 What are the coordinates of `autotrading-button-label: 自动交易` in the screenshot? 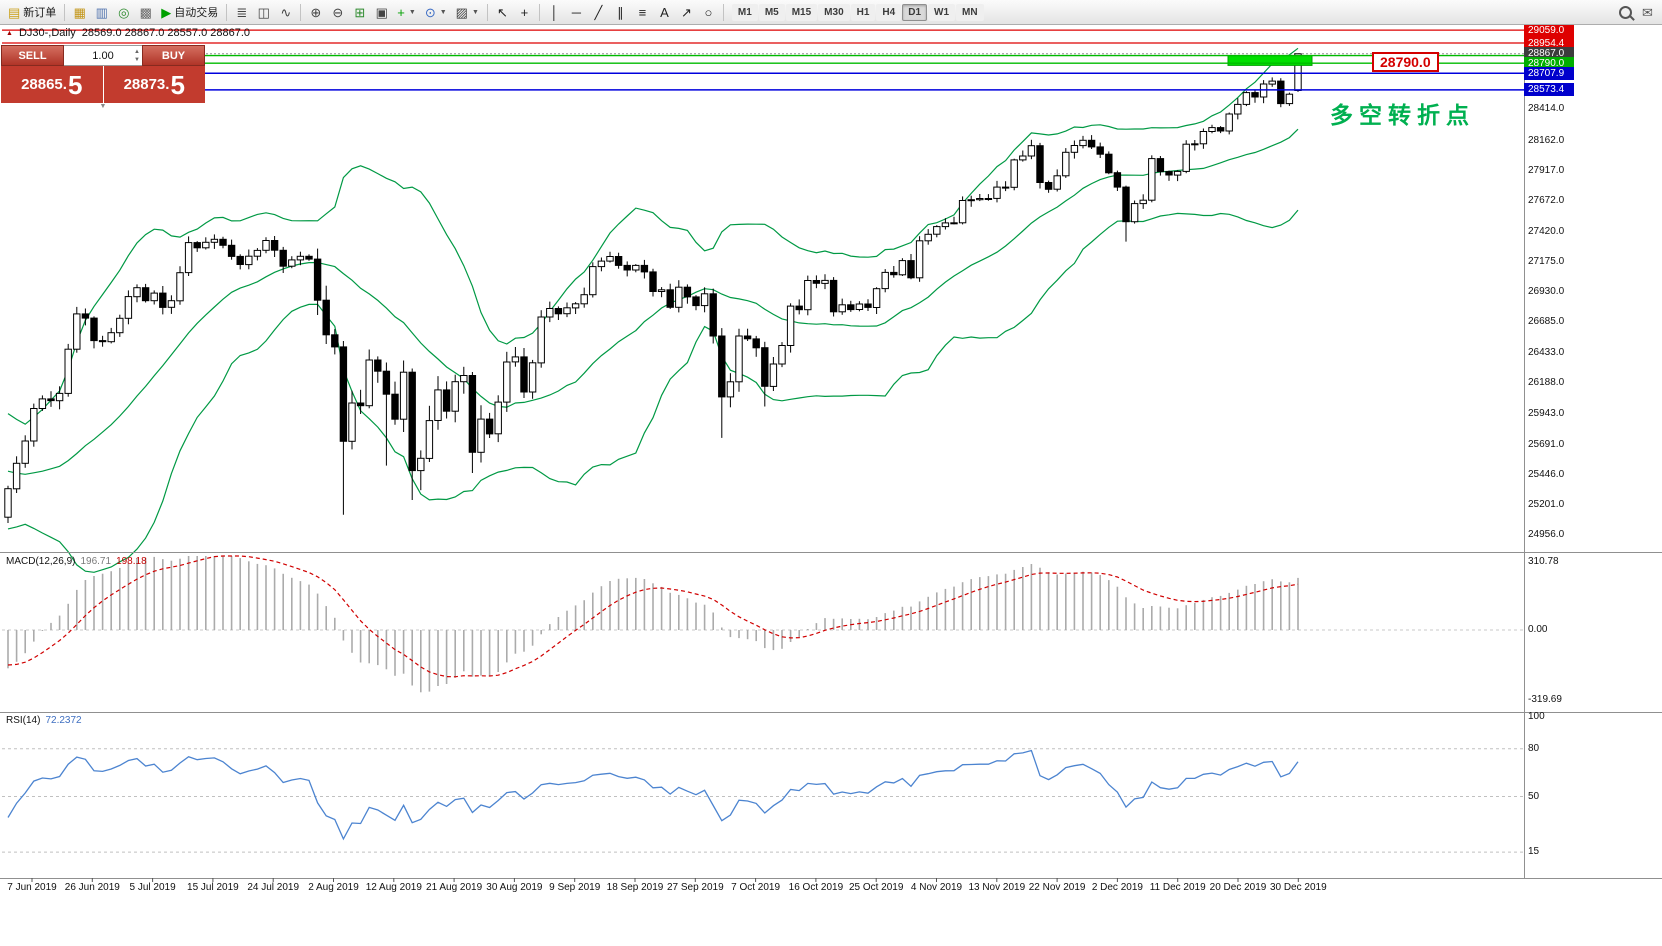 It's located at (196, 13).